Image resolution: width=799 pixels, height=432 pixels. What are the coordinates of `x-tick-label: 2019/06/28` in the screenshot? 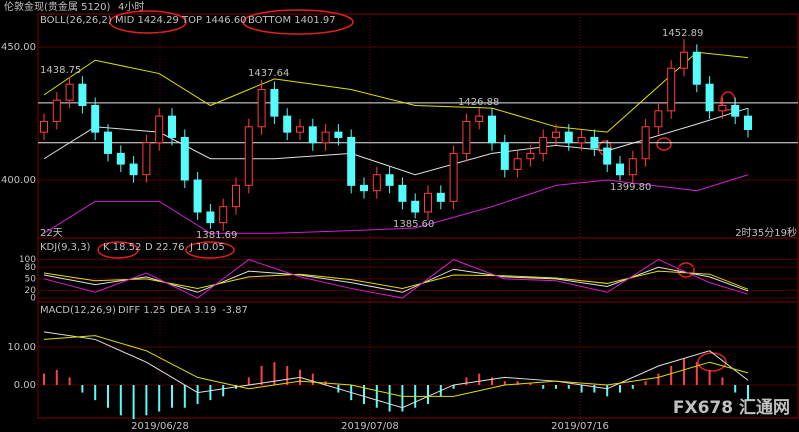 It's located at (160, 426).